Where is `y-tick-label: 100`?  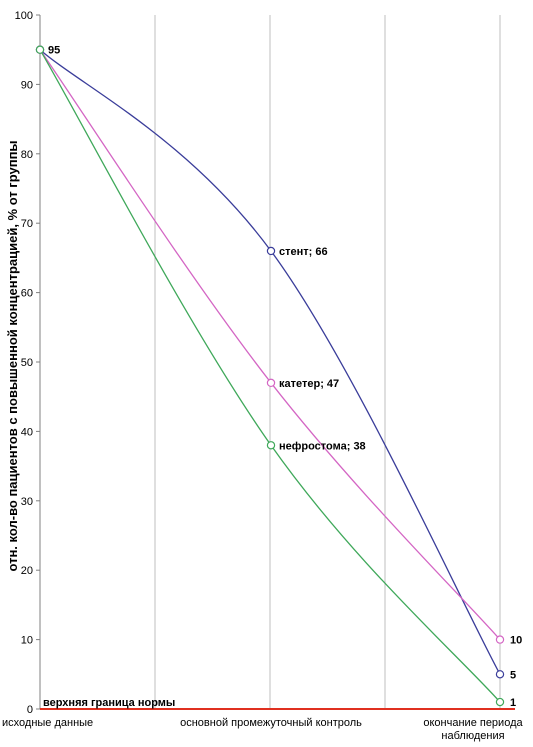 y-tick-label: 100 is located at coordinates (24, 16).